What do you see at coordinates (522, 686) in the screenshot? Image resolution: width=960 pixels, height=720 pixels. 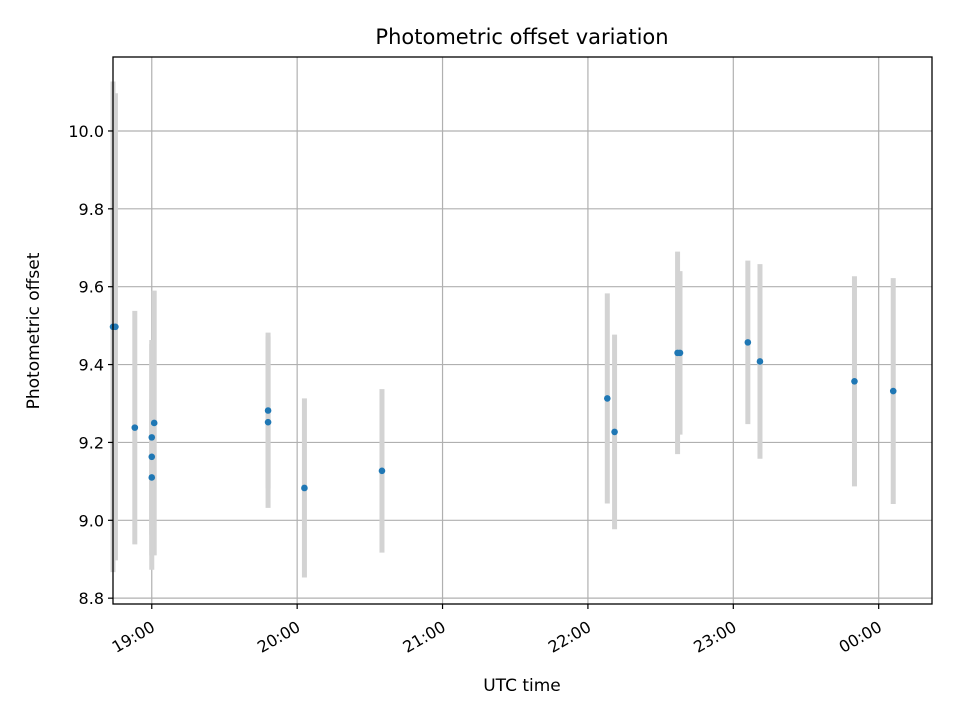 I see `x-axis-label: UTC time` at bounding box center [522, 686].